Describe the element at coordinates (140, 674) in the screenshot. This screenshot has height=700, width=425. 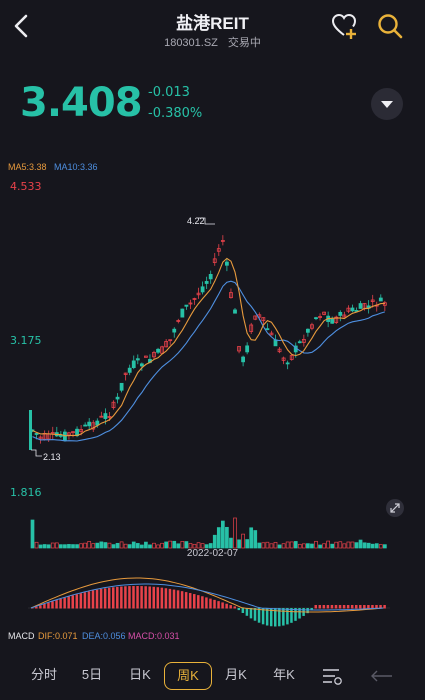
I see `tab-daily-k: 日K` at that location.